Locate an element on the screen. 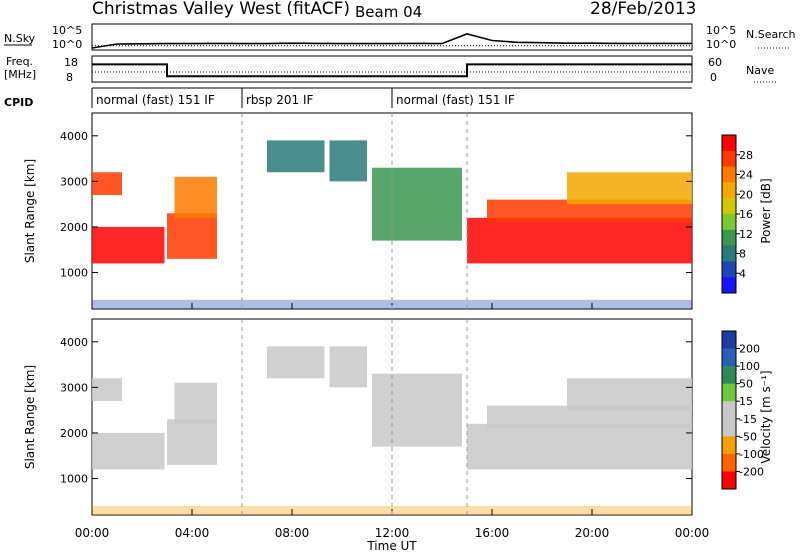 Image resolution: width=800 pixels, height=554 pixels. frequency-panel: Freq. [MHz] 18 8 60 0 Nave is located at coordinates (390, 69).